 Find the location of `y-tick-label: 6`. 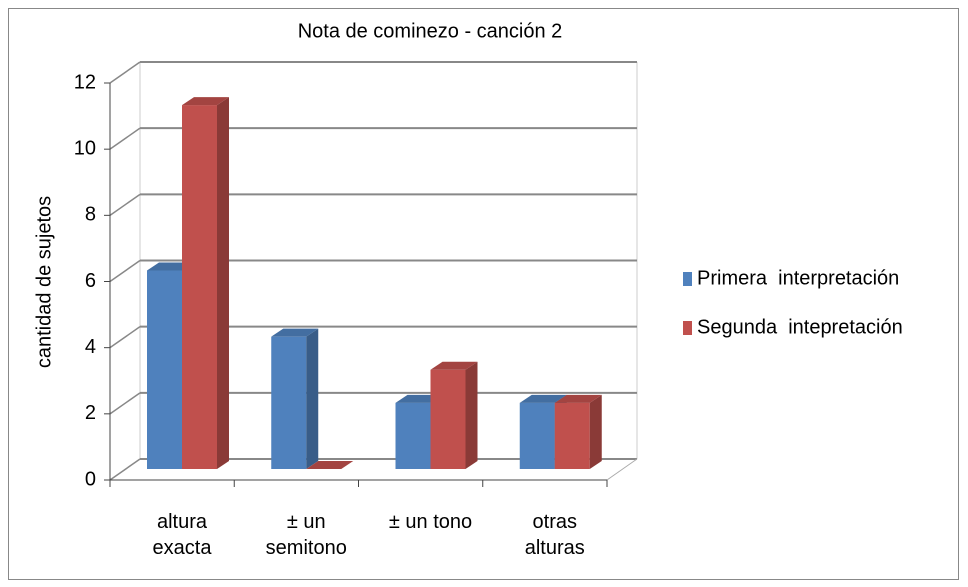

y-tick-label: 6 is located at coordinates (90, 281).